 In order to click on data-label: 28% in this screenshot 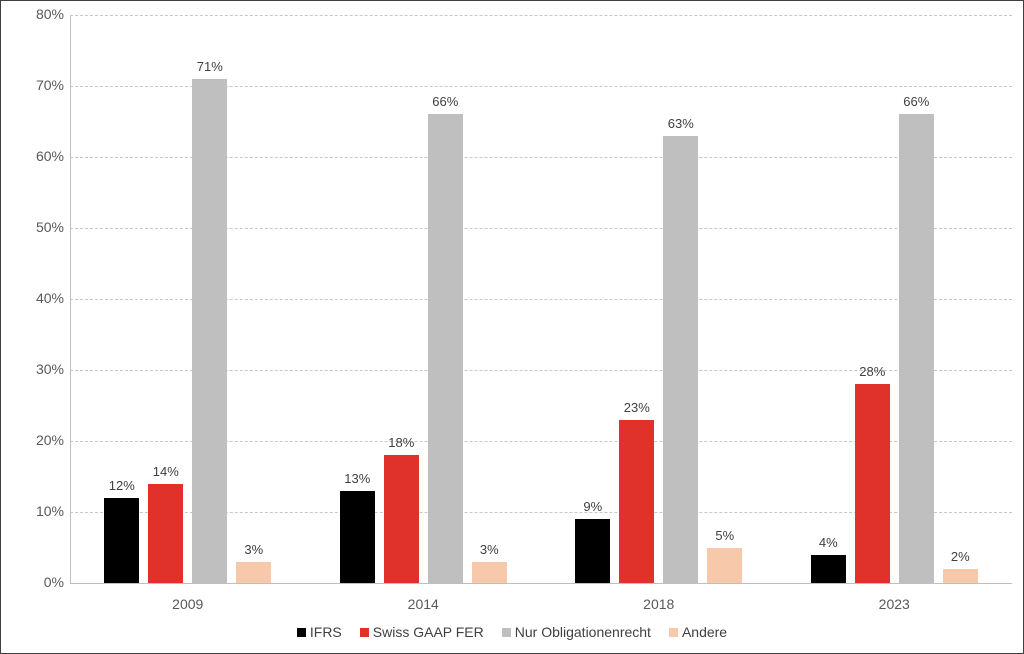, I will do `click(872, 372)`.